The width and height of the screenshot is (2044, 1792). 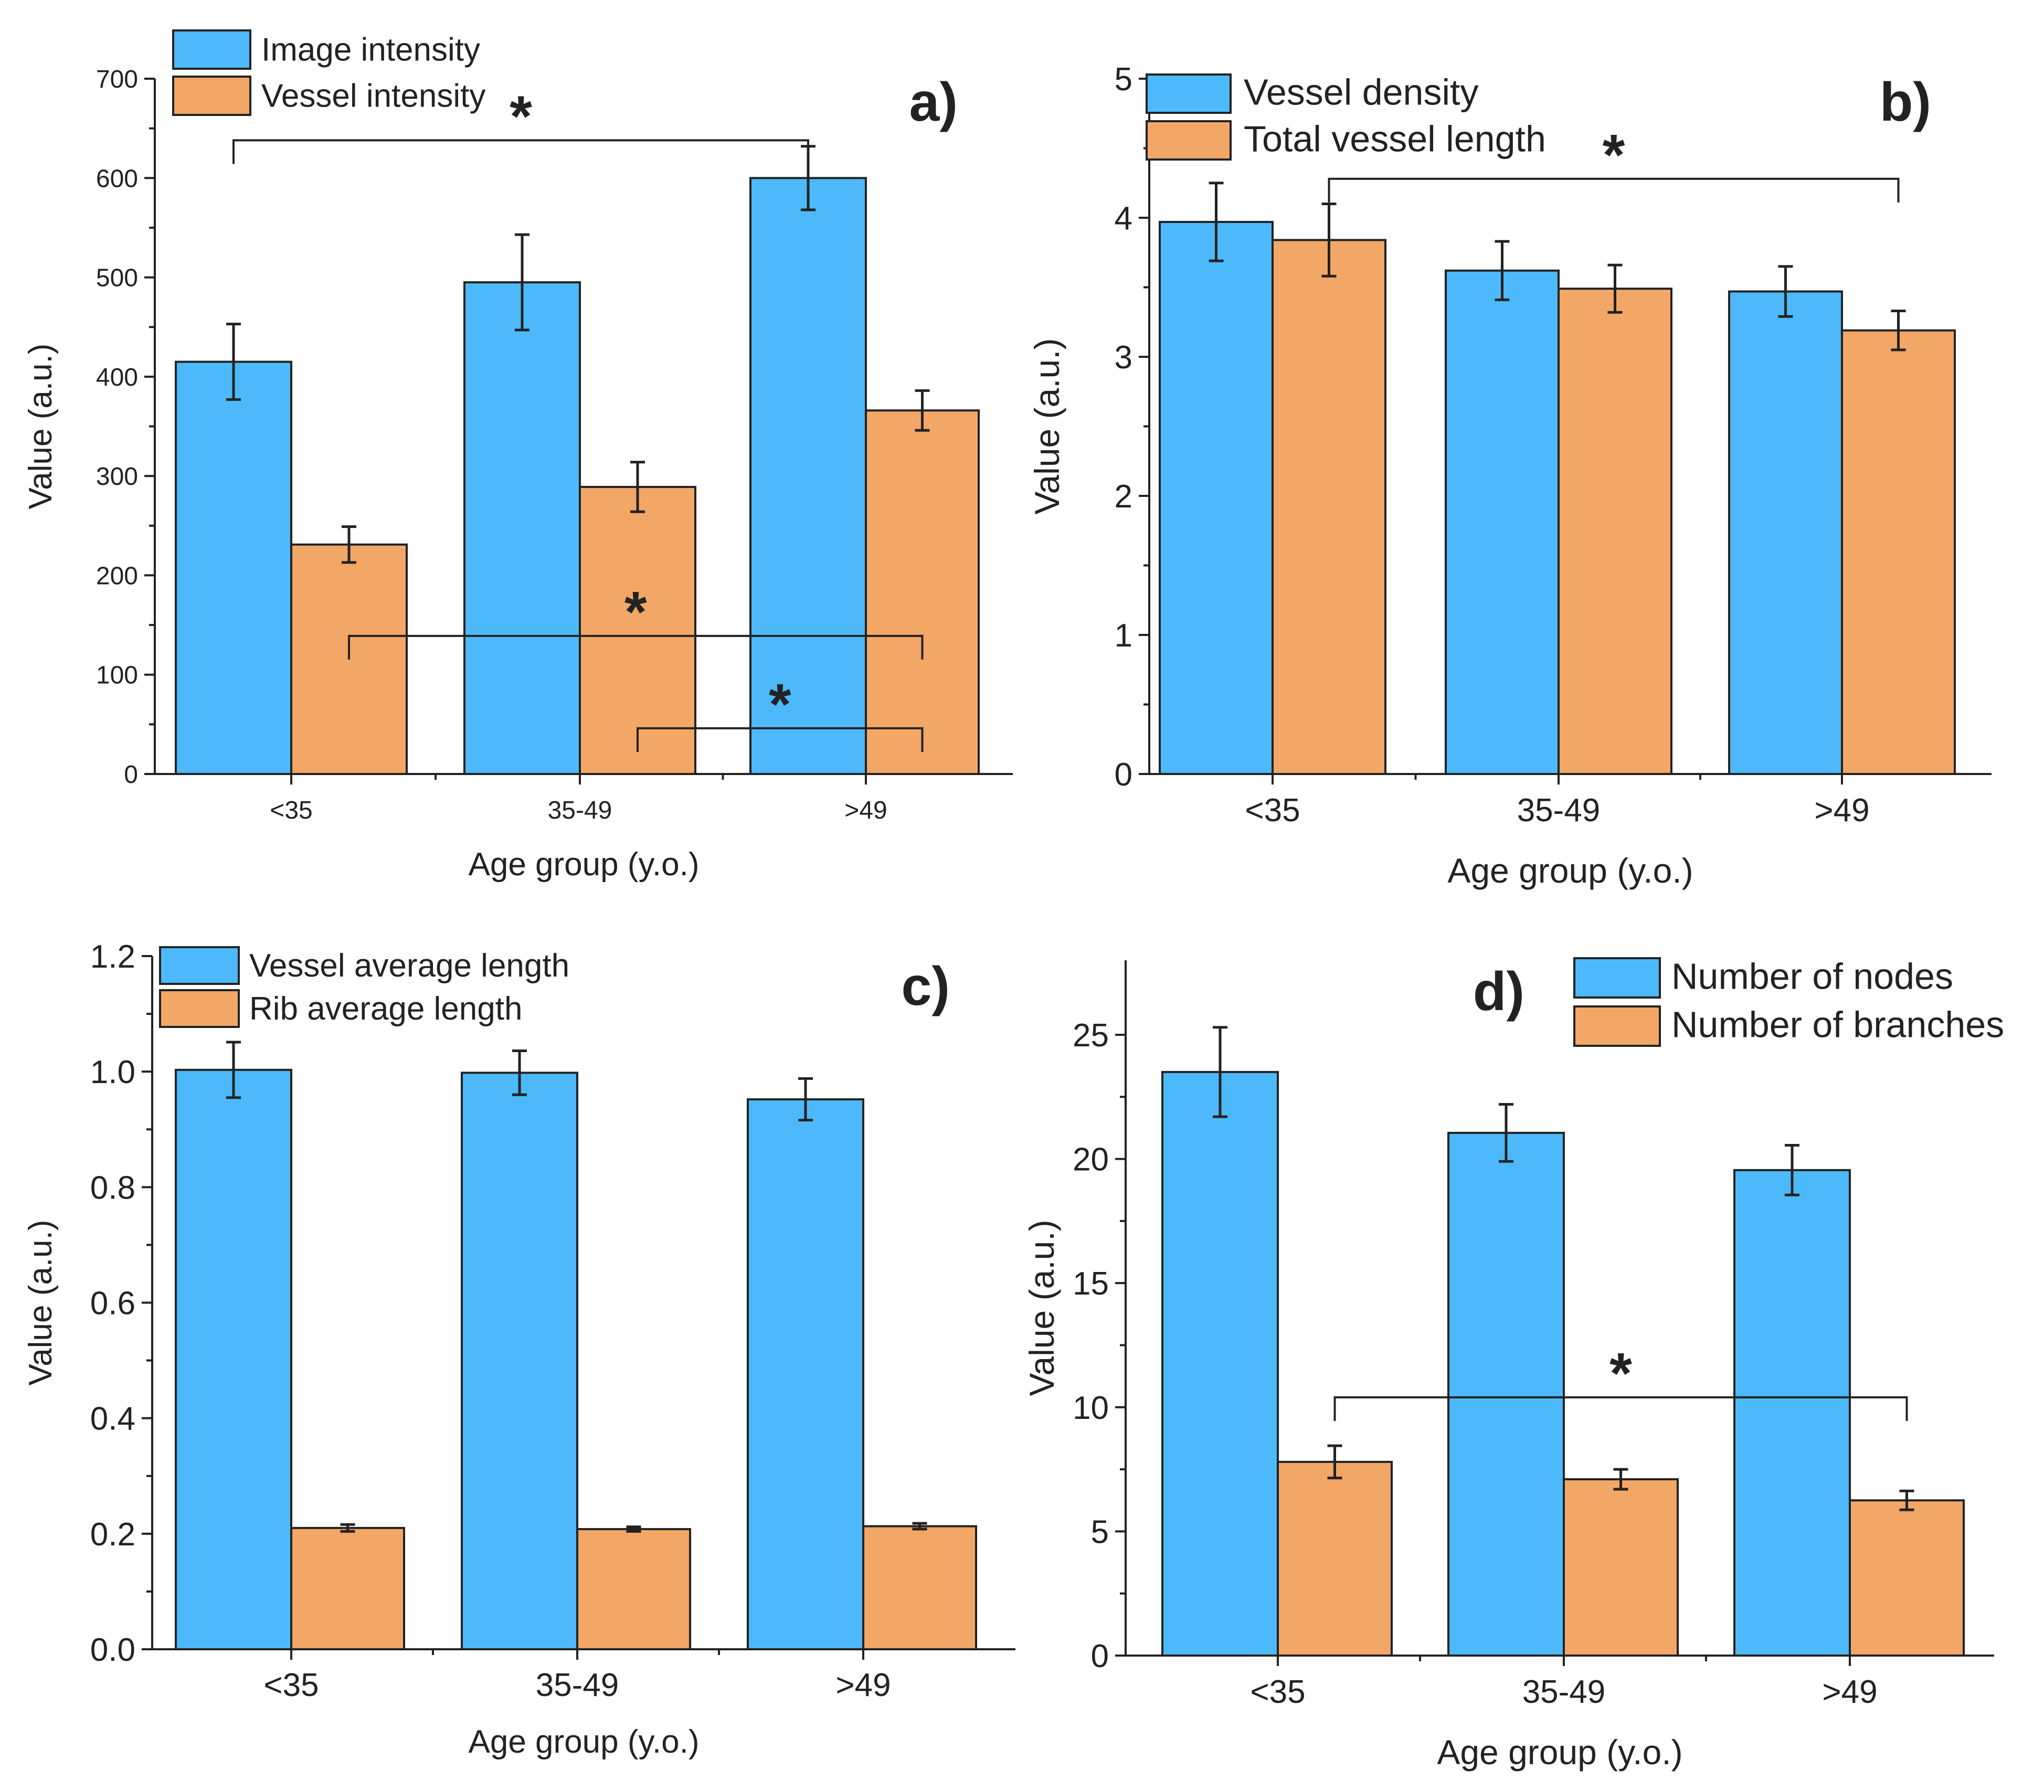 What do you see at coordinates (112, 1188) in the screenshot?
I see `y-tick-label: 0.8` at bounding box center [112, 1188].